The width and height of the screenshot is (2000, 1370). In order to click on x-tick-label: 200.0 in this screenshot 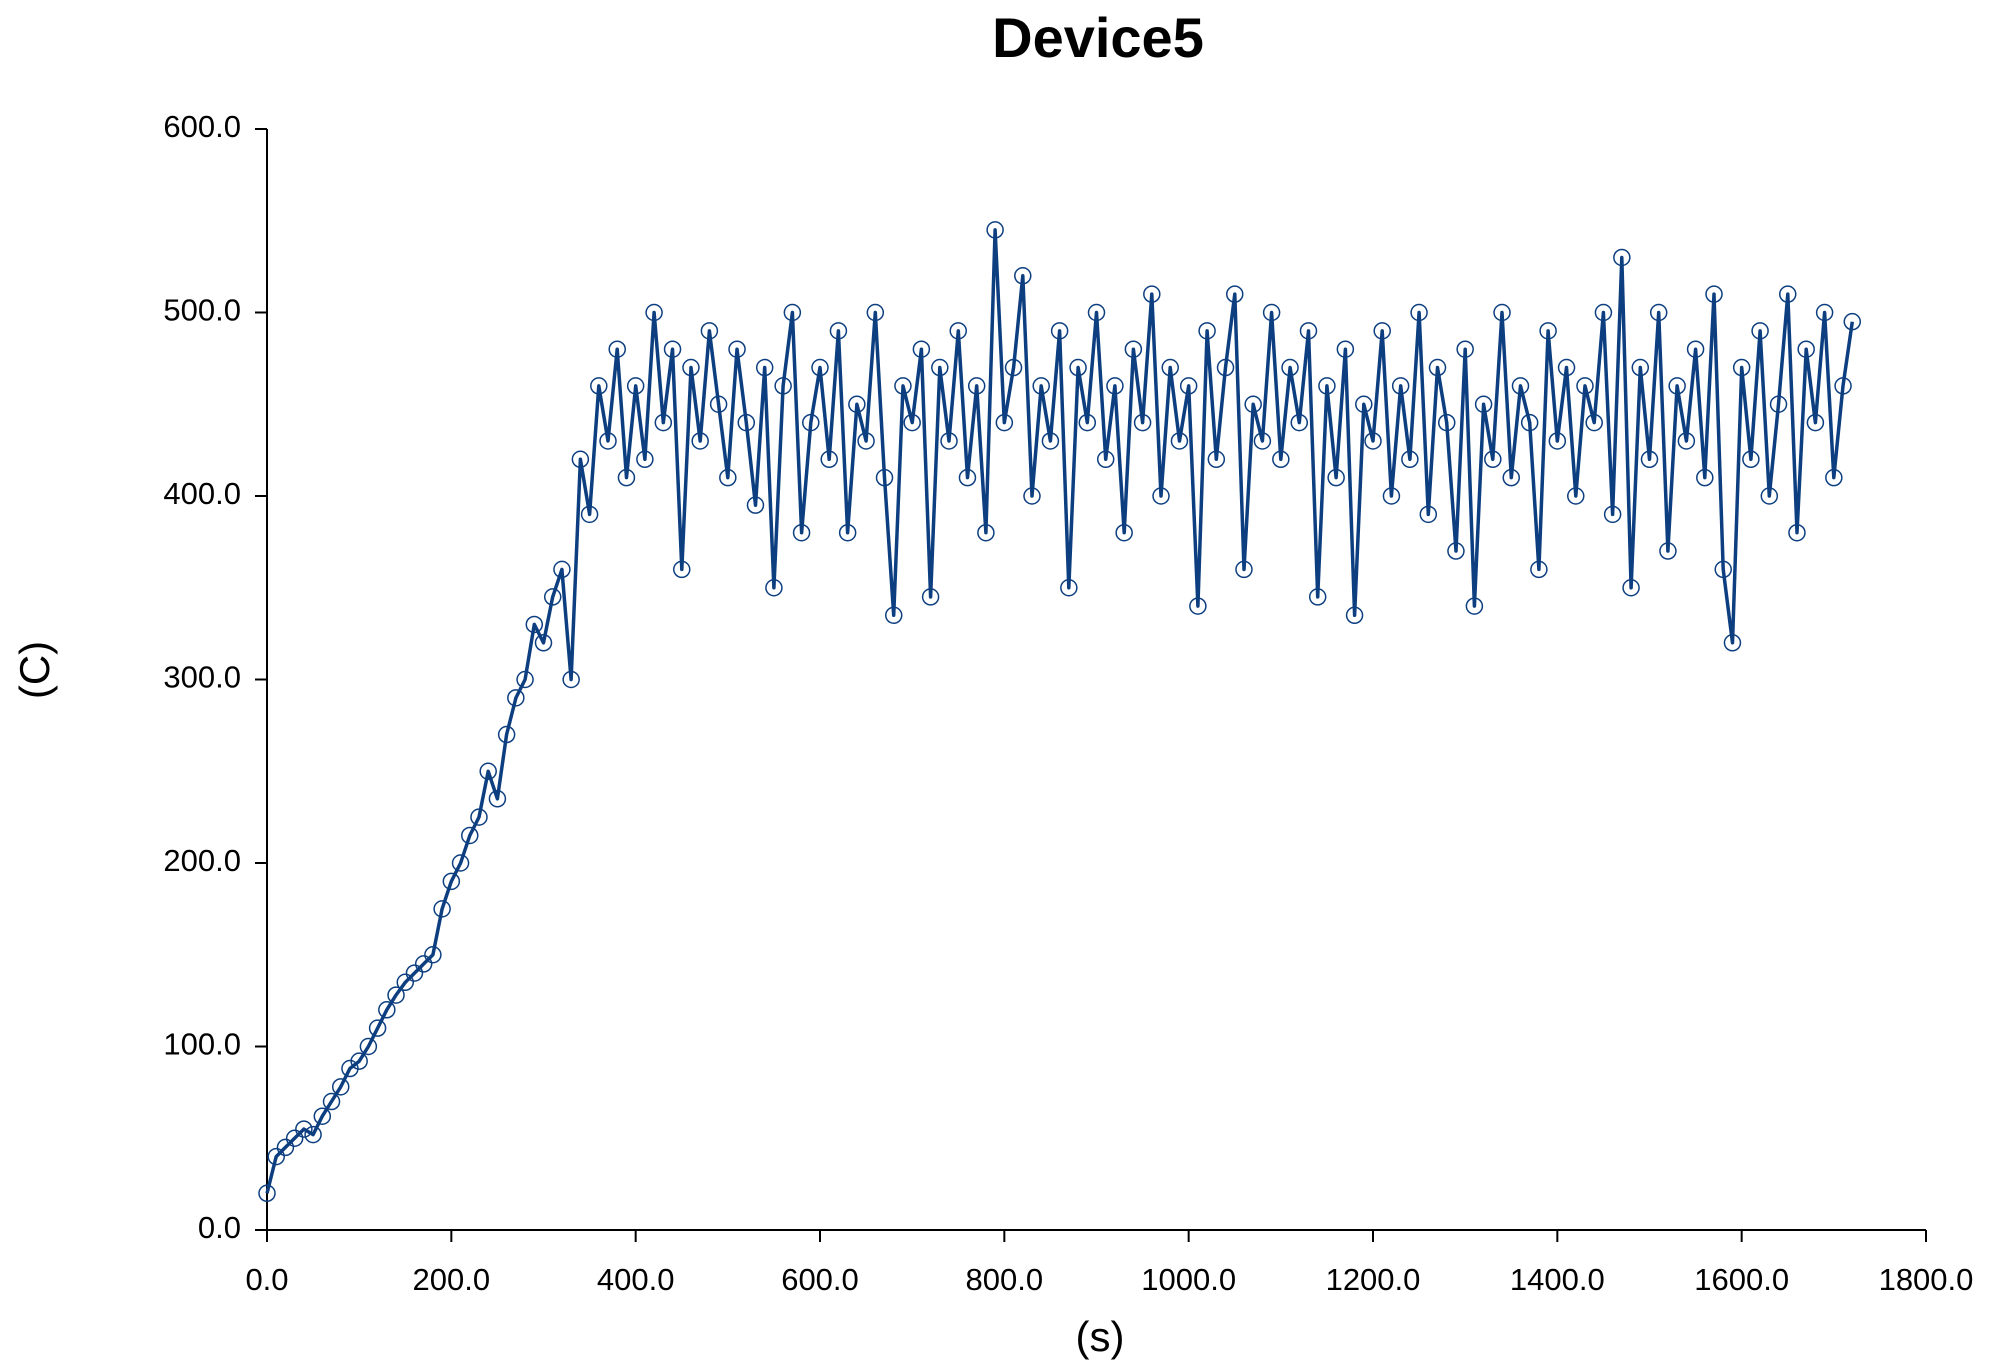, I will do `click(452, 1279)`.